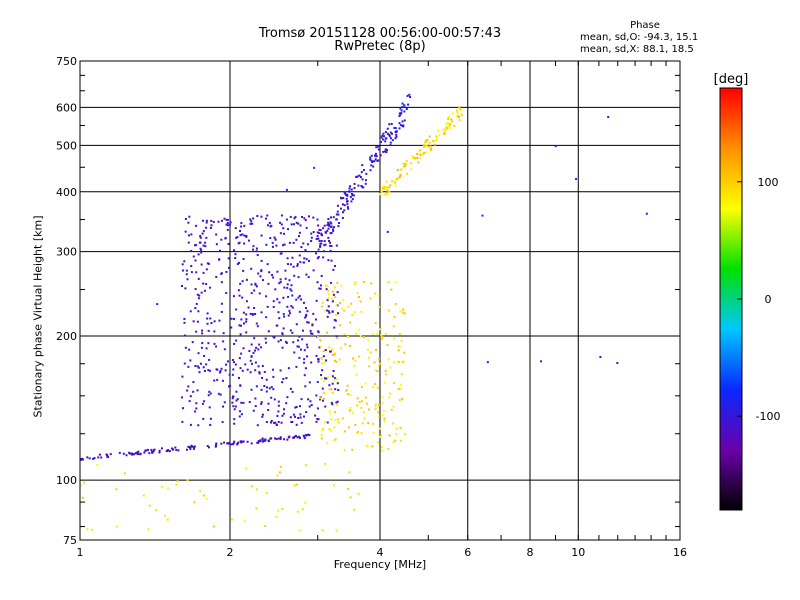 This screenshot has width=800, height=600. What do you see at coordinates (66, 61) in the screenshot?
I see `y-tick-label: 750` at bounding box center [66, 61].